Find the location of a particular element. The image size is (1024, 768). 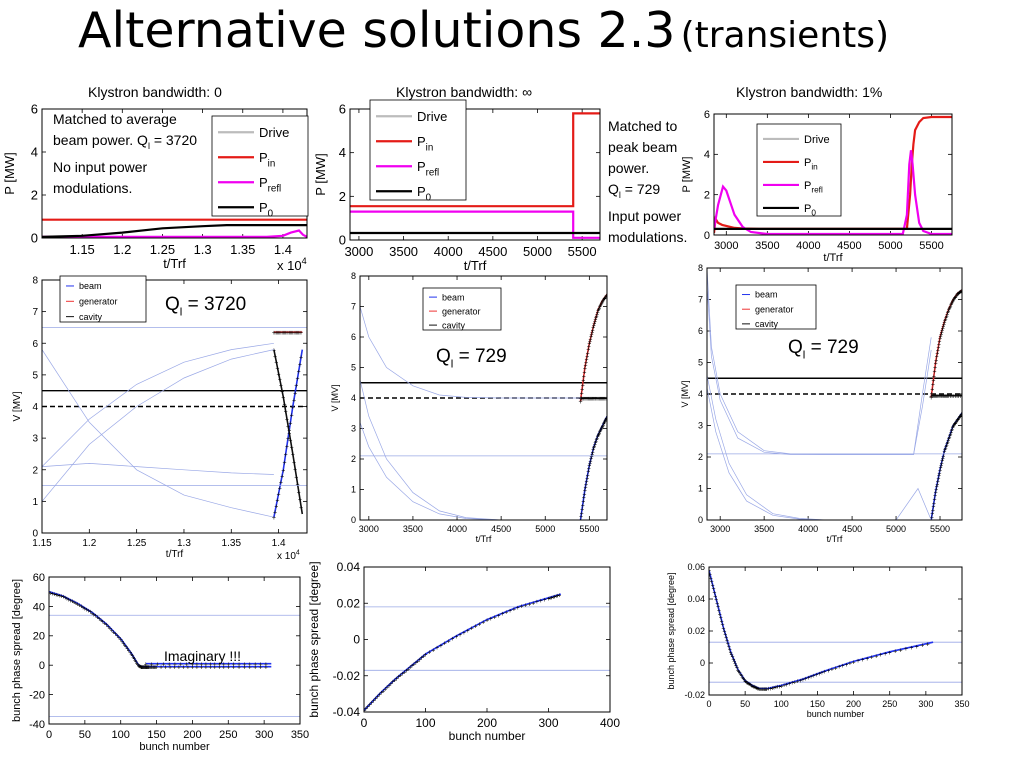

y-tick-label: 0.04 is located at coordinates (349, 567).